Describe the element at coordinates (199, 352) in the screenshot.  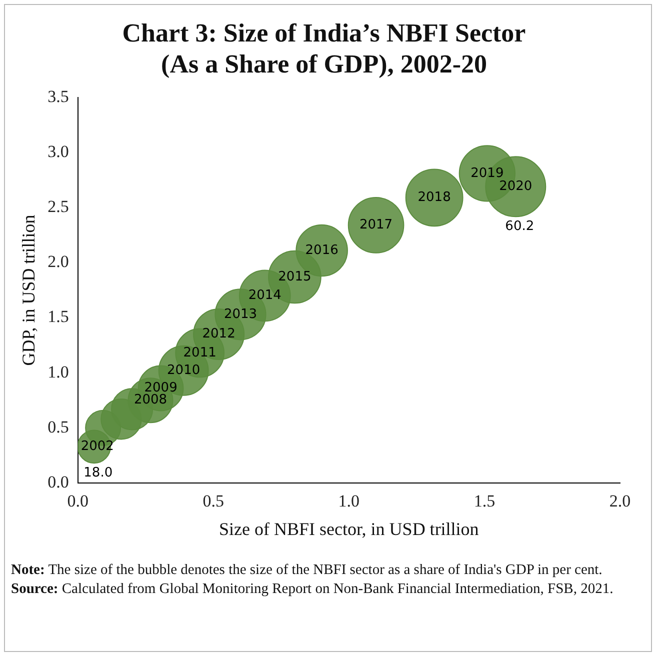
I see `annotation: 2011` at that location.